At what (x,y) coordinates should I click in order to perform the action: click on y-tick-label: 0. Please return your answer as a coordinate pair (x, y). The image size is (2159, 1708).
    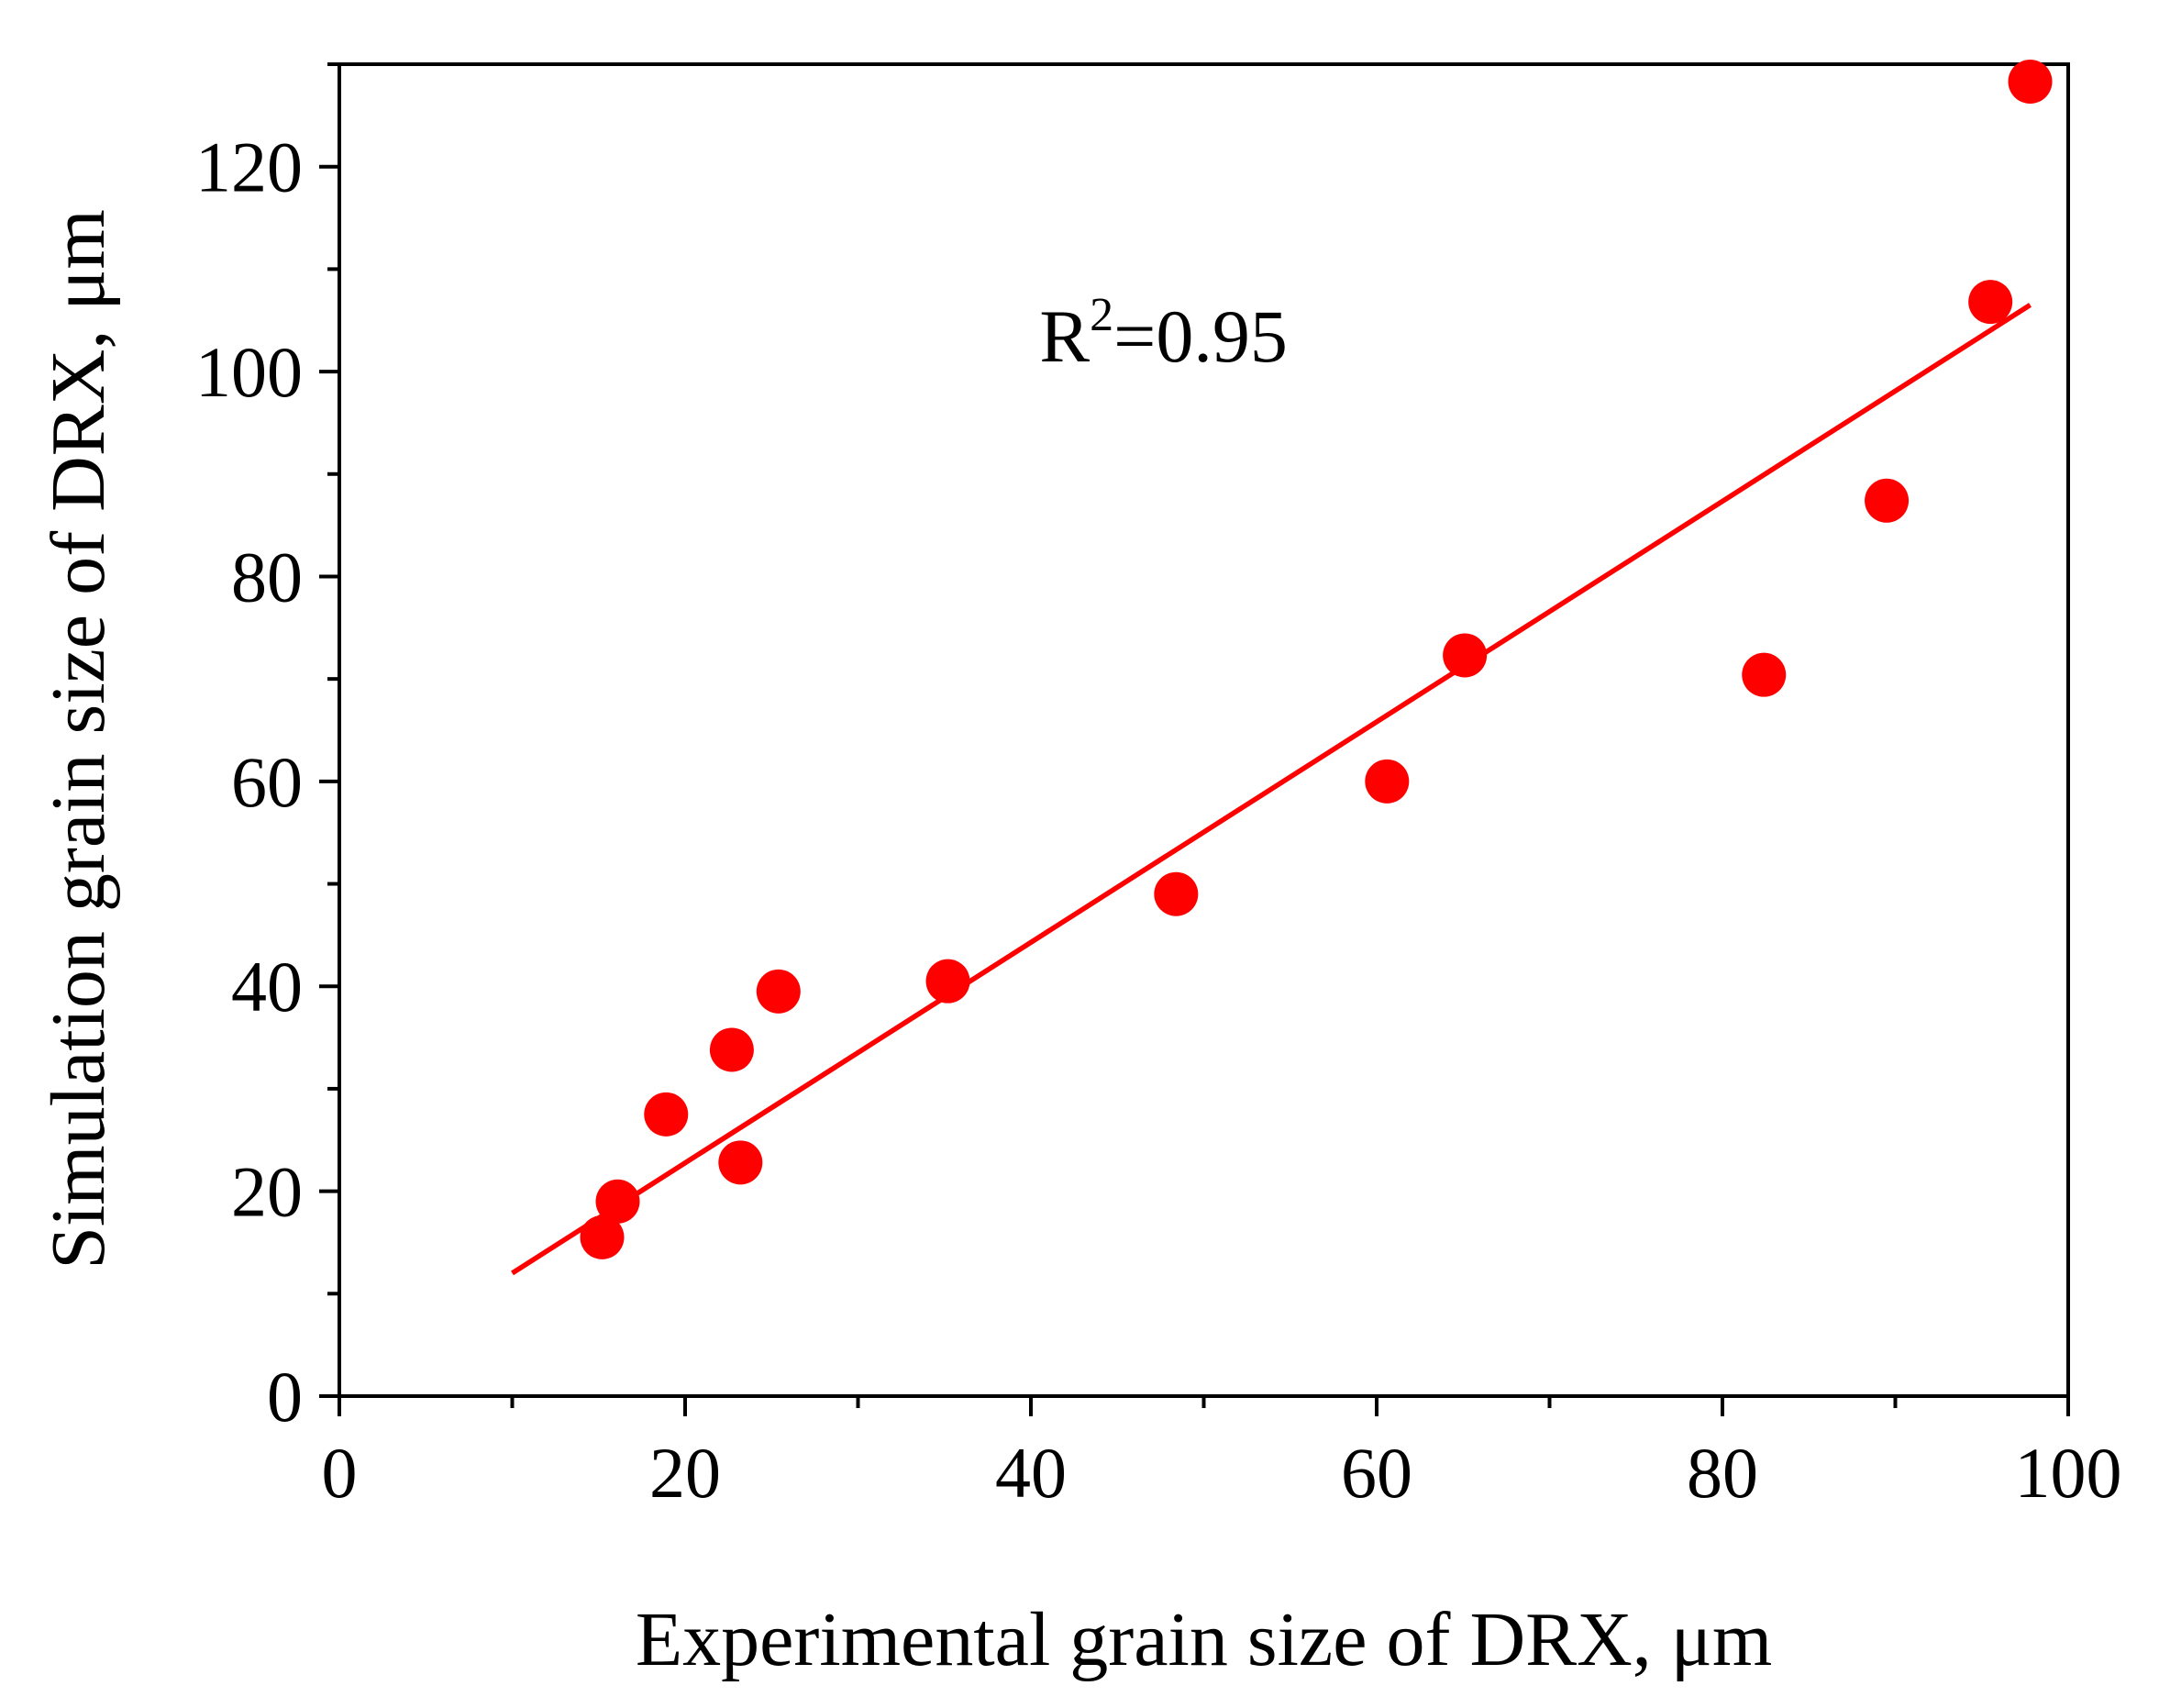
    Looking at the image, I should click on (285, 1396).